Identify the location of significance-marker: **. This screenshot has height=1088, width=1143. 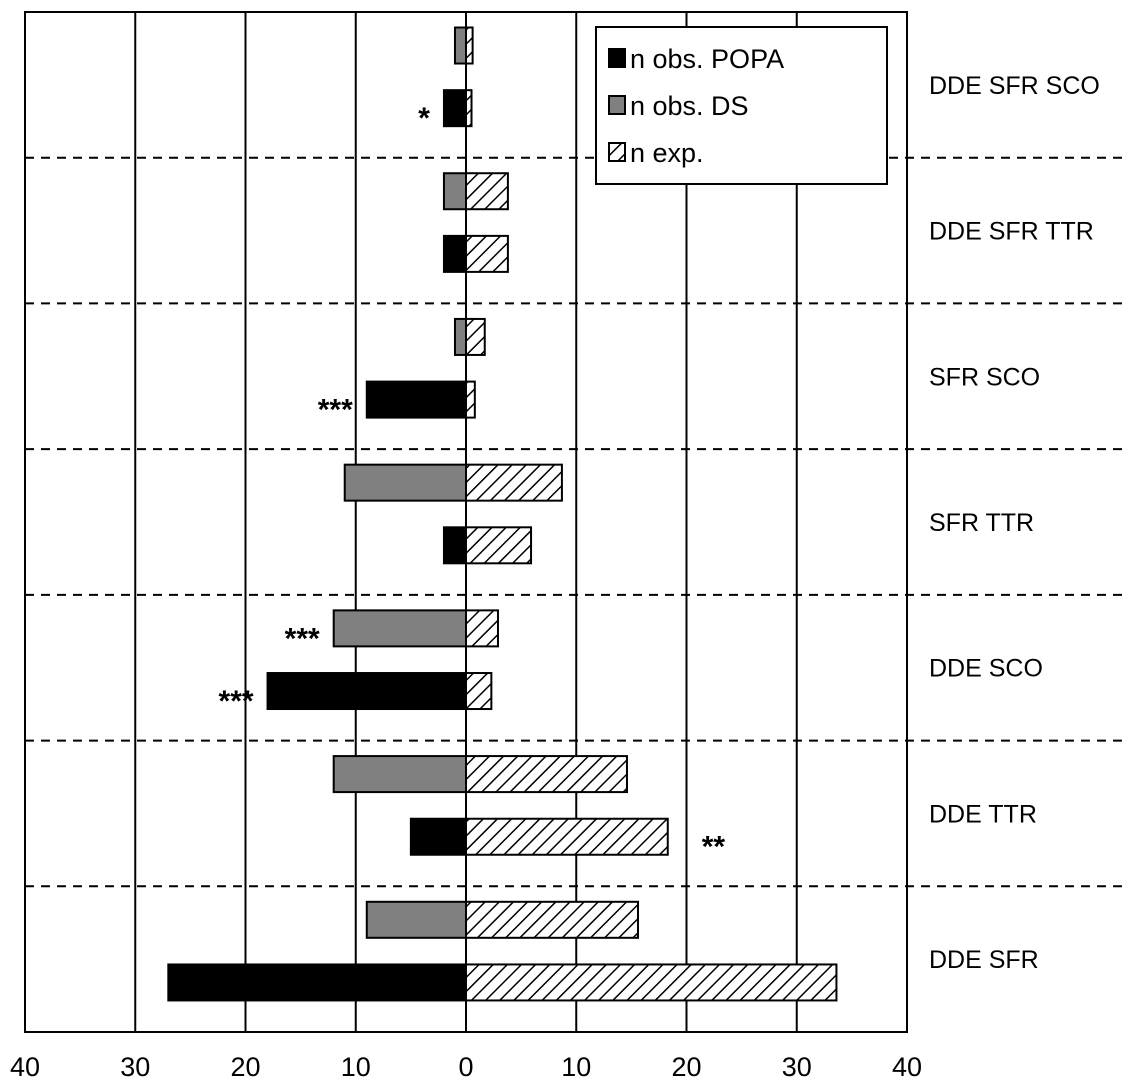
(714, 847).